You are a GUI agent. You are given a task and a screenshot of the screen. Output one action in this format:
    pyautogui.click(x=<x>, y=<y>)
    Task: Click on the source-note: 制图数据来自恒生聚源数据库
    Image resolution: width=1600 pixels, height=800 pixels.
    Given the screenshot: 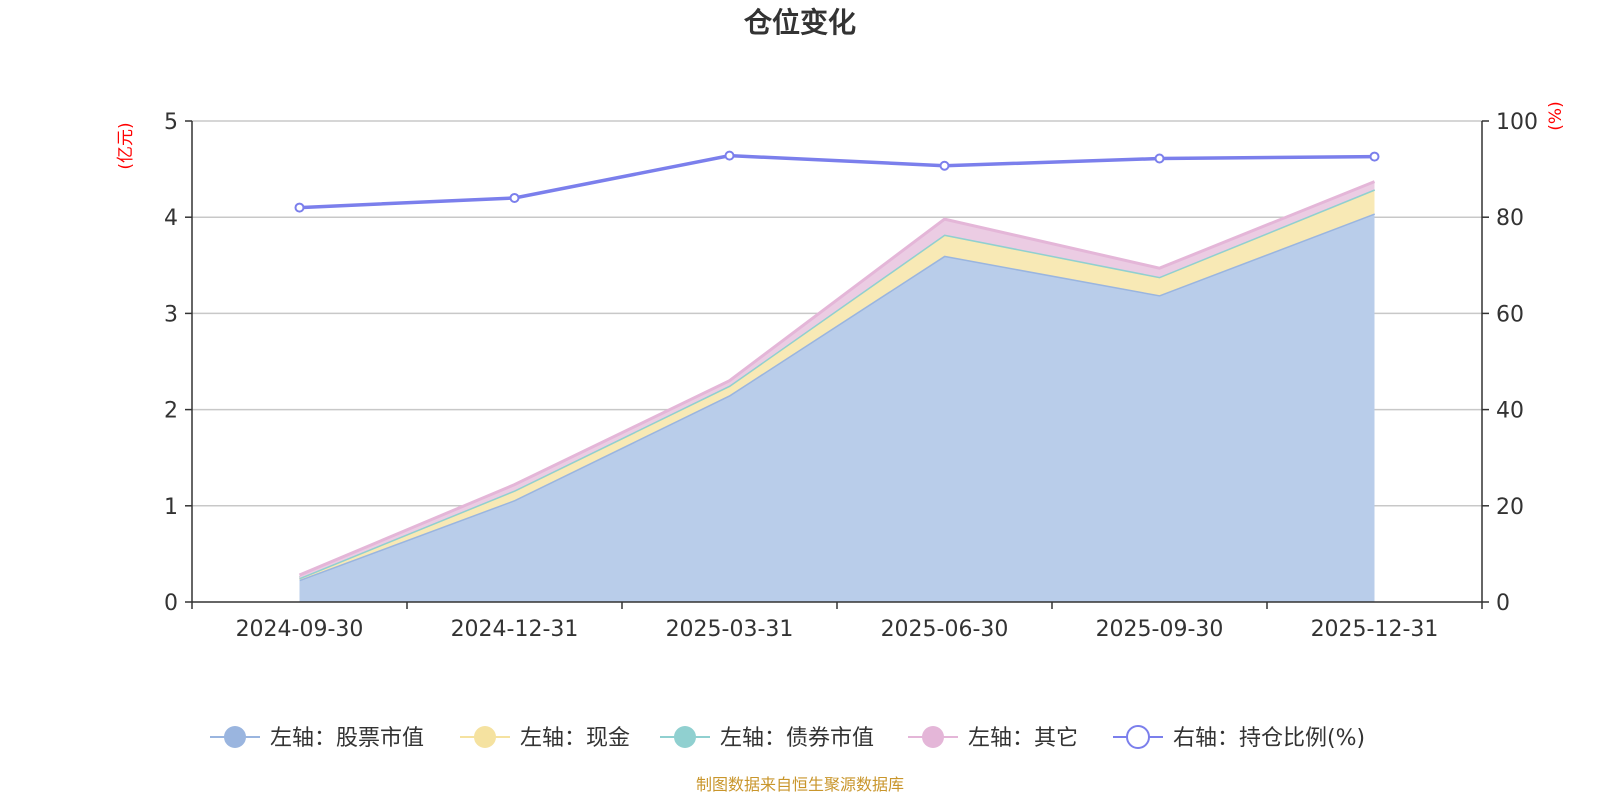 What is the action you would take?
    pyautogui.click(x=800, y=784)
    